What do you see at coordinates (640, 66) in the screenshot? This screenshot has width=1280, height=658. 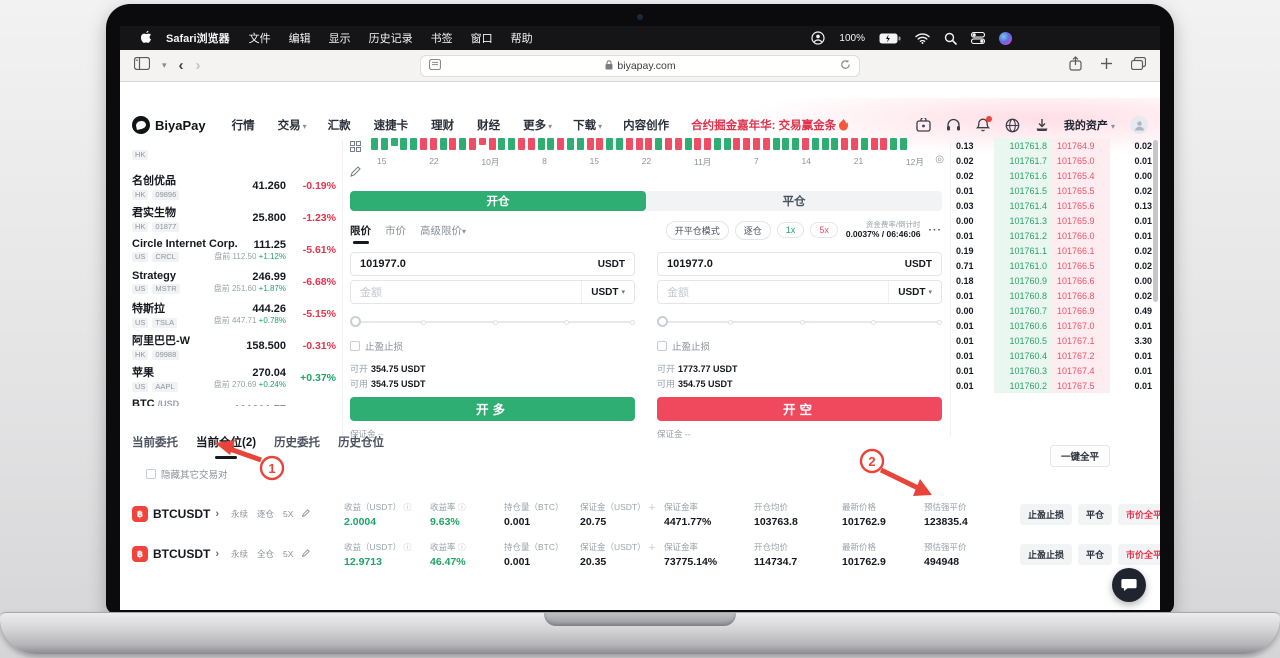 I see `address-bar: biyapay.com` at bounding box center [640, 66].